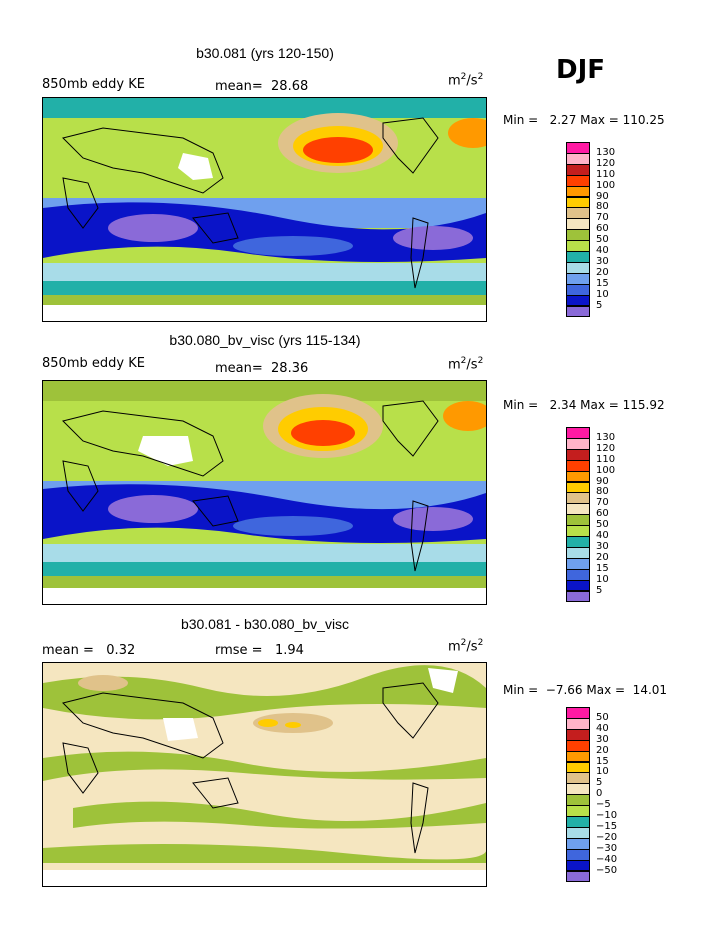 This screenshot has width=723, height=935. What do you see at coordinates (265, 53) in the screenshot?
I see `panel-1-title: b30.081 (yrs 120-150)` at bounding box center [265, 53].